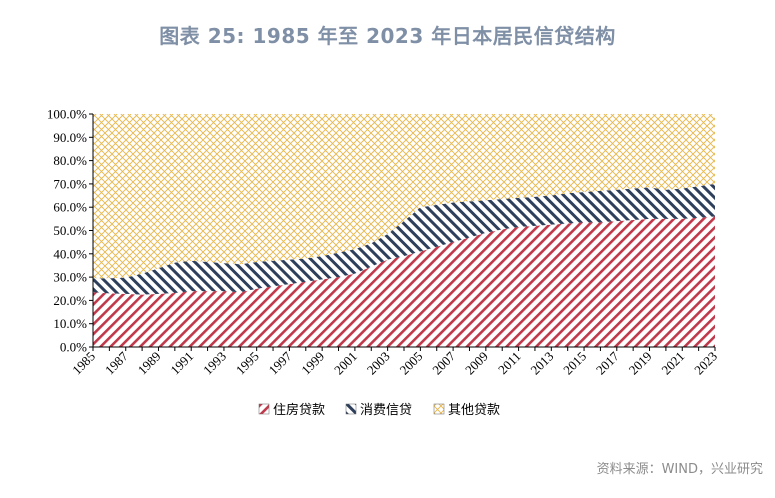 The height and width of the screenshot is (498, 775). What do you see at coordinates (312, 363) in the screenshot?
I see `x-tick-label: 1999` at bounding box center [312, 363].